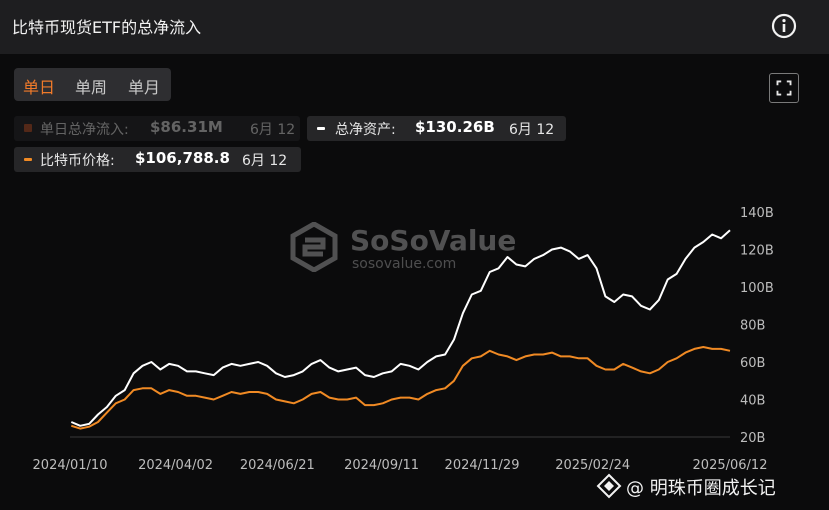 The image size is (829, 510). I want to click on x-tick-label: 2024/04/02, so click(175, 465).